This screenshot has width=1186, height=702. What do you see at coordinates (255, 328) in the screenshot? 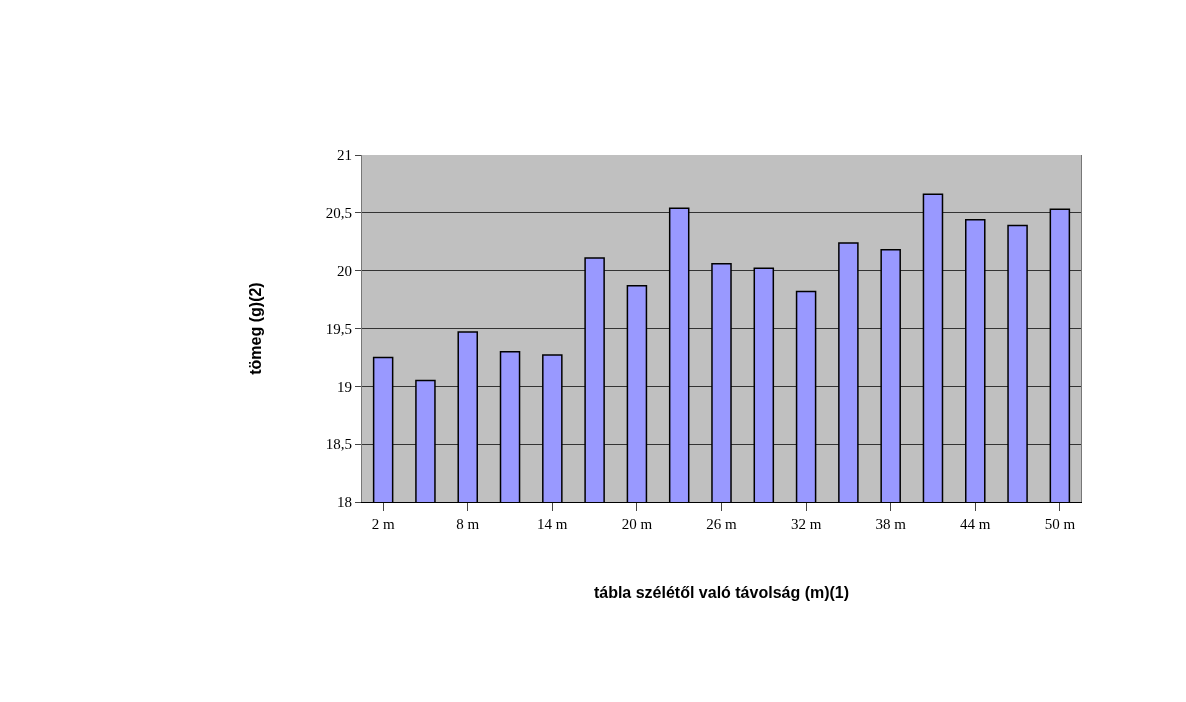
I see `y-axis-title: tömeg (g)(2)` at bounding box center [255, 328].